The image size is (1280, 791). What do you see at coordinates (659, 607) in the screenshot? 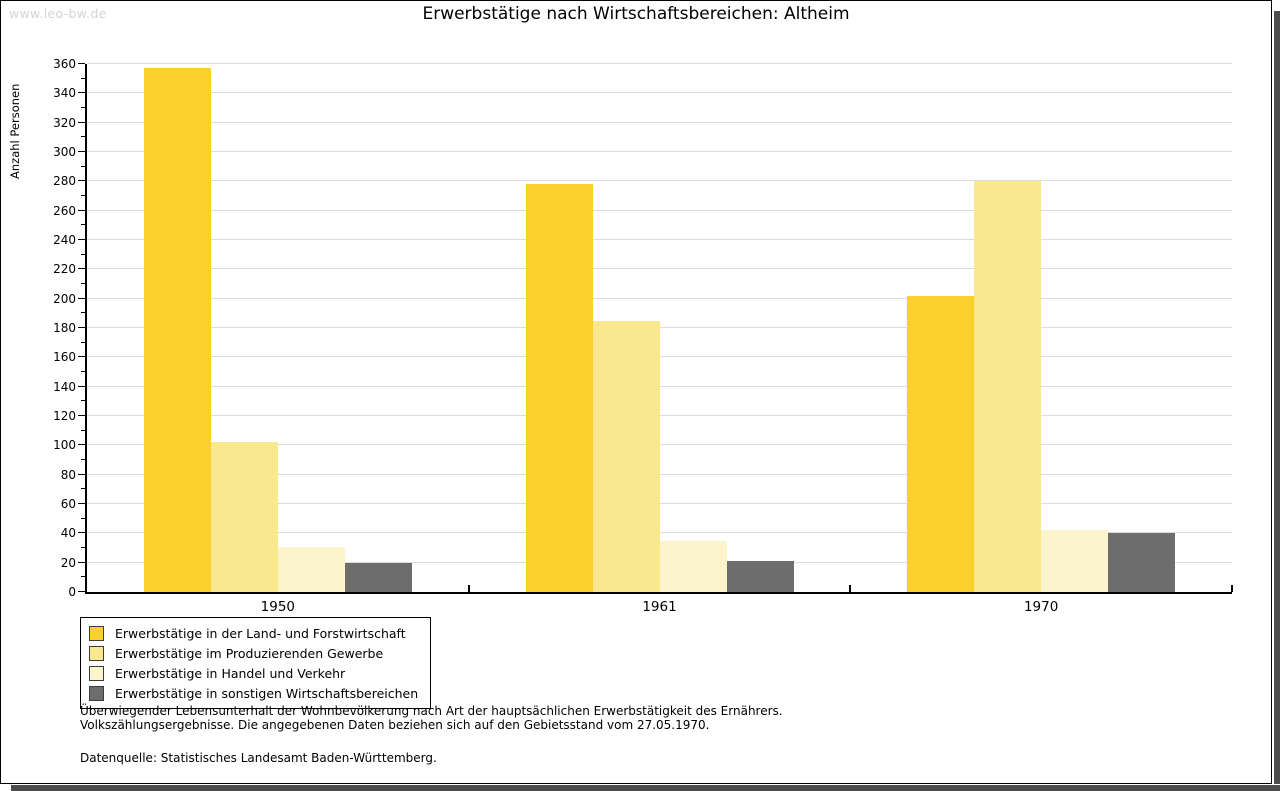
I see `x-category-label-1961: 1961` at bounding box center [659, 607].